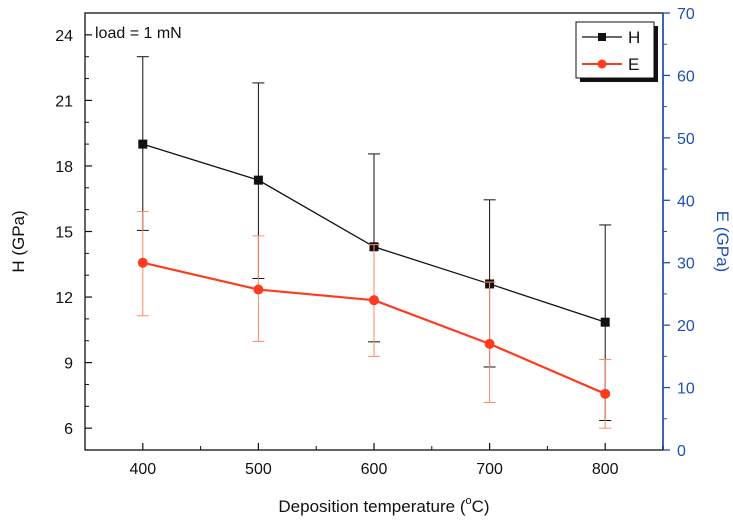  Describe the element at coordinates (142, 469) in the screenshot. I see `x-tick-label: 400` at that location.